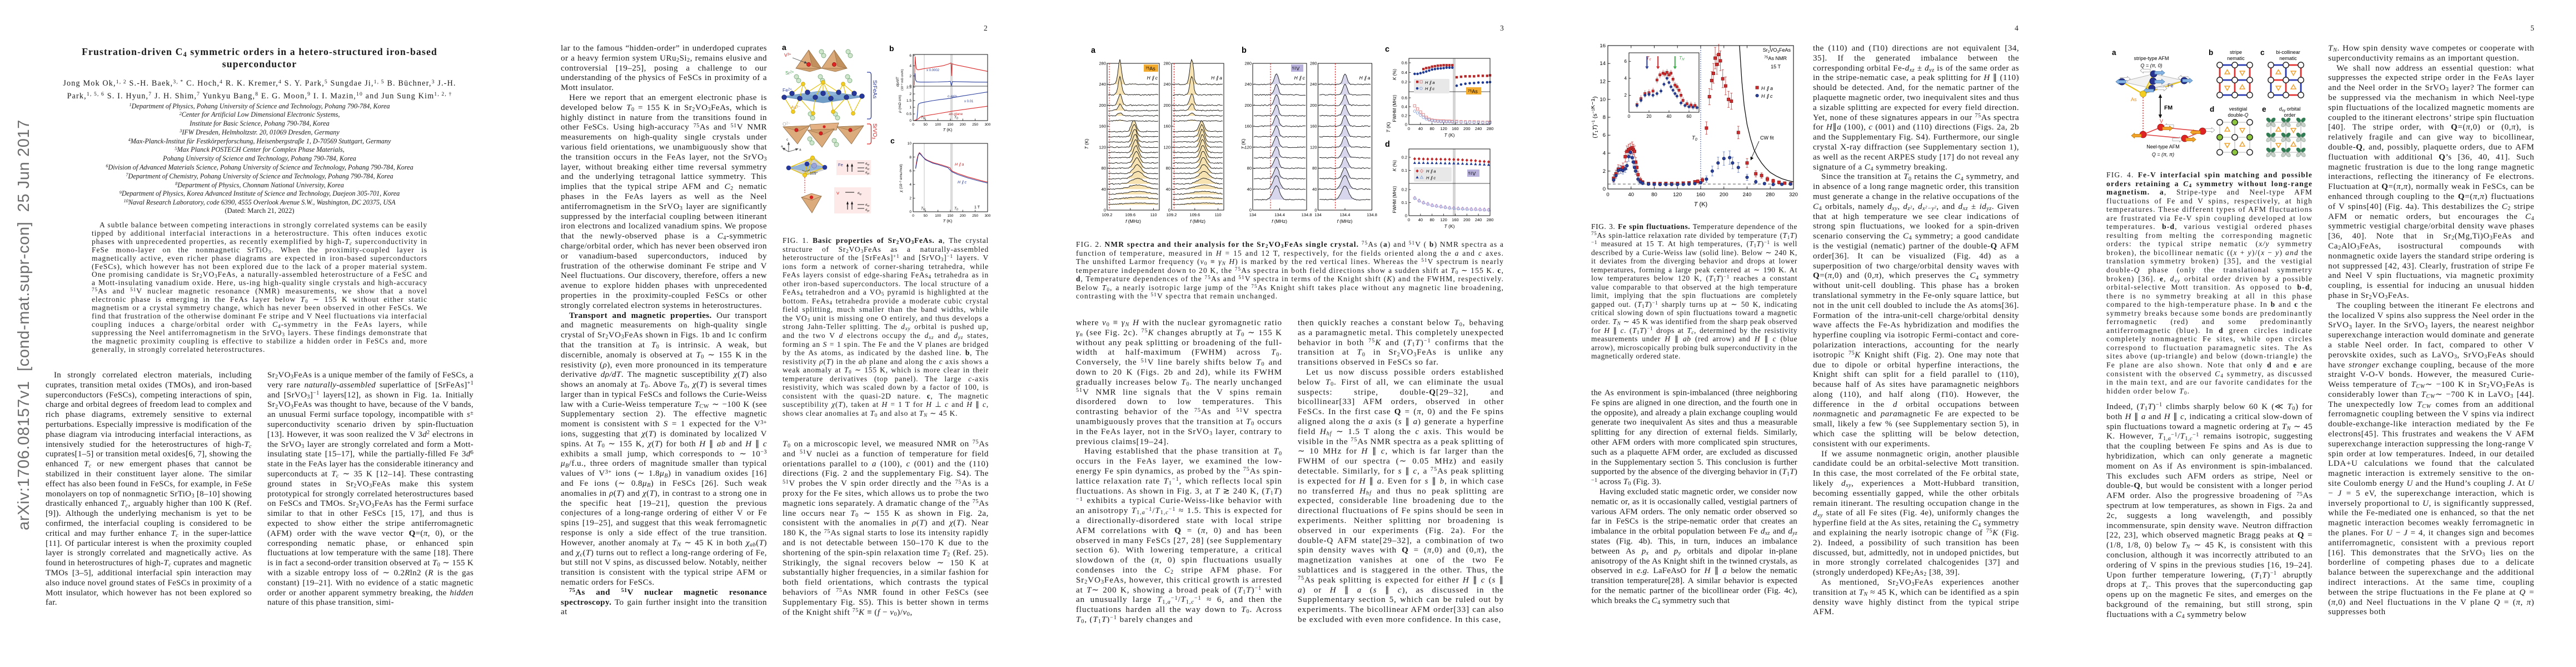 This screenshot has height=667, width=2576. What do you see at coordinates (1689, 116) in the screenshot?
I see `svg-text: 60` at bounding box center [1689, 116].